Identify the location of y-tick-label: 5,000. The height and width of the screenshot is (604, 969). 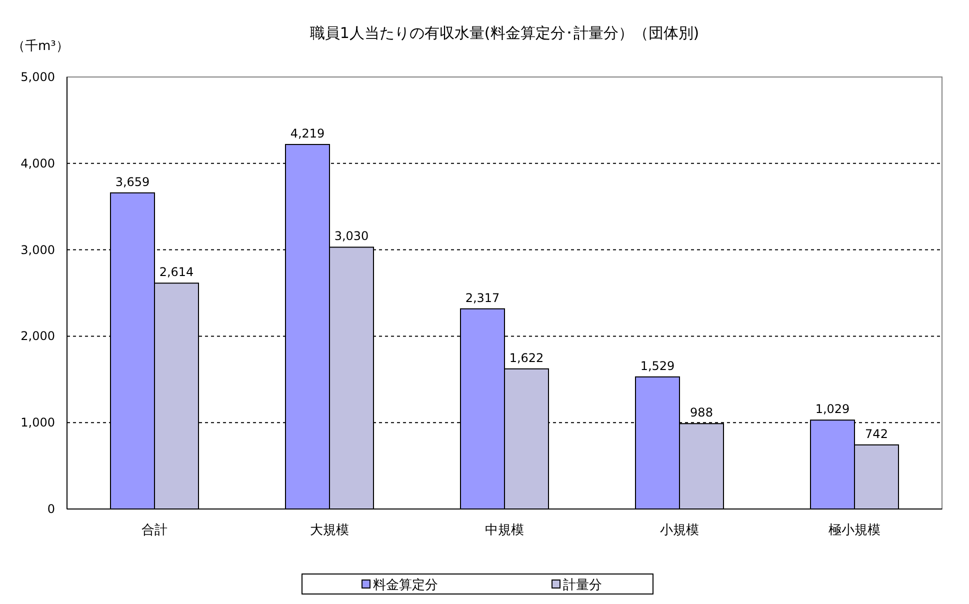
(37, 77).